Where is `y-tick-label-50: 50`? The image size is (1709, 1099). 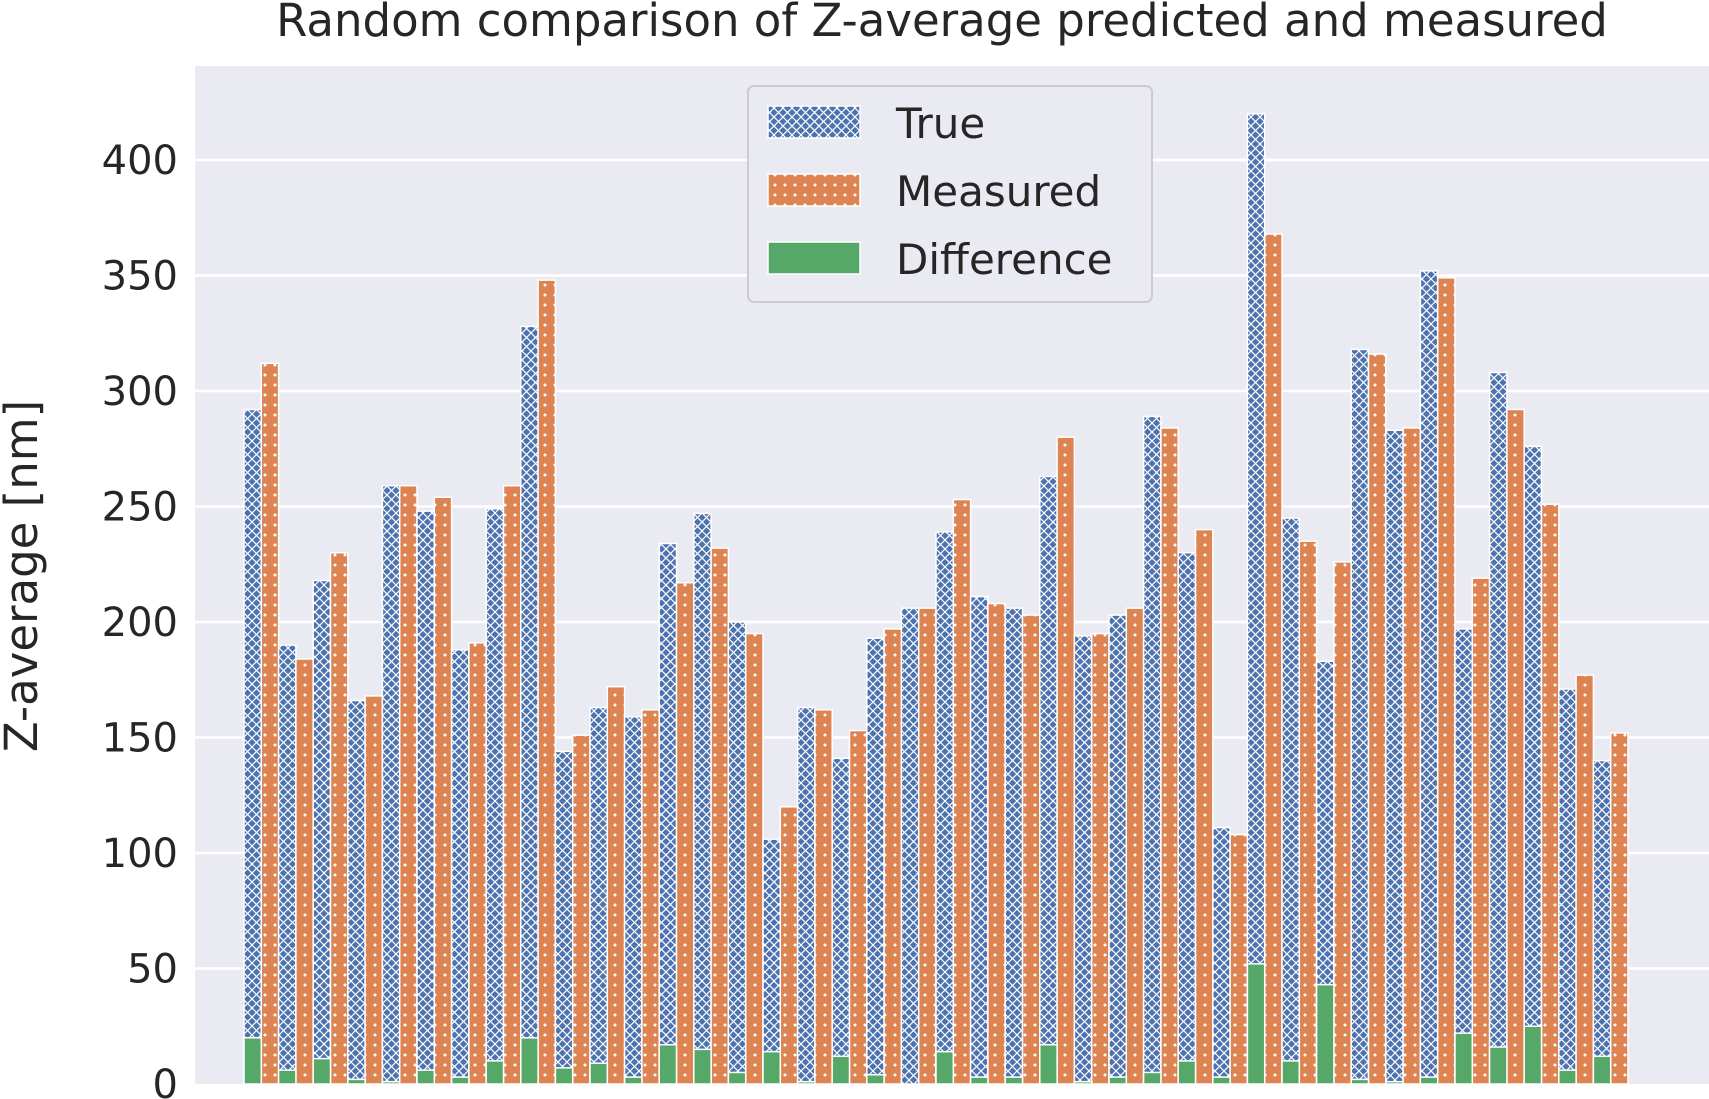 y-tick-label-50: 50 is located at coordinates (152, 970).